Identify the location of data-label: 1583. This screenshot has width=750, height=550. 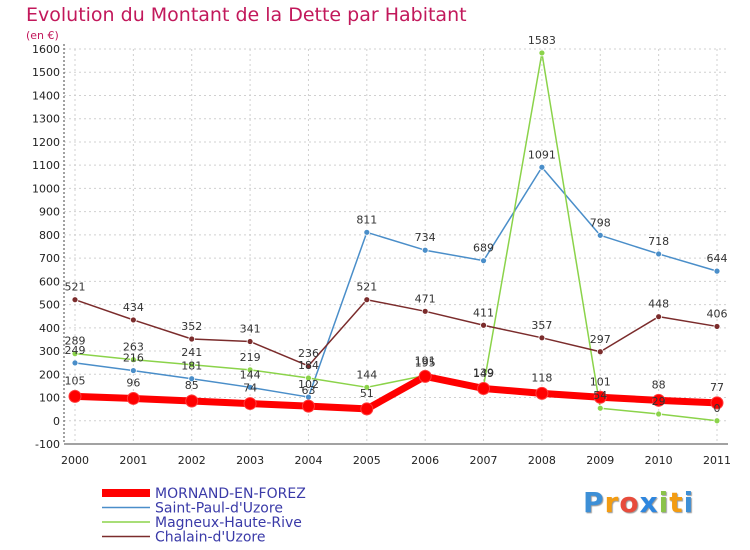
(542, 40).